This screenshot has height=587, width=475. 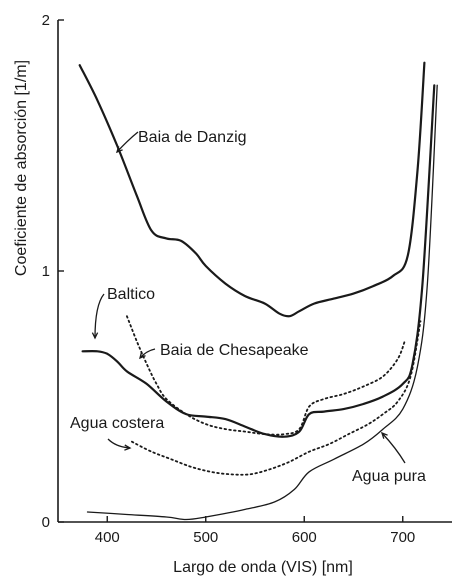 What do you see at coordinates (99, 316) in the screenshot?
I see `annotation-arrow-baltico` at bounding box center [99, 316].